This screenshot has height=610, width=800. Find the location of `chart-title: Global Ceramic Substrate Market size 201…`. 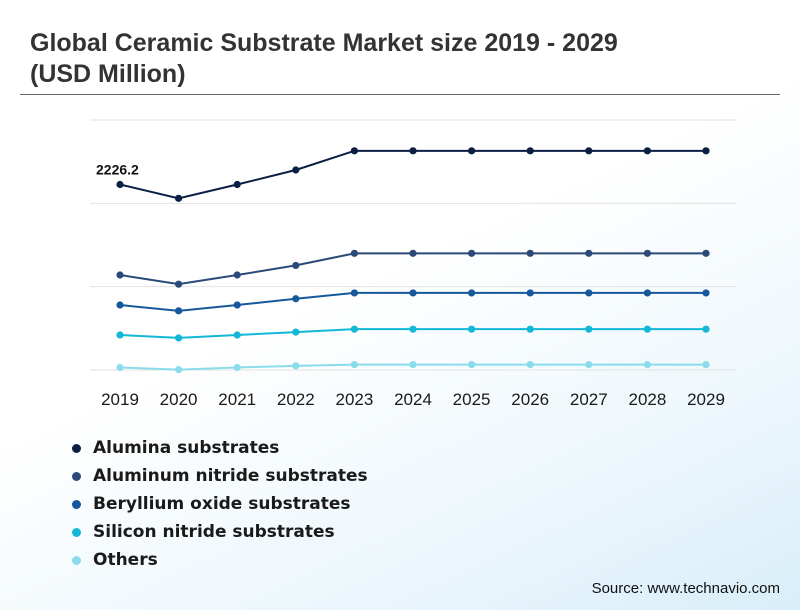

chart-title: Global Ceramic Substrate Market size 201… is located at coordinates (324, 58).